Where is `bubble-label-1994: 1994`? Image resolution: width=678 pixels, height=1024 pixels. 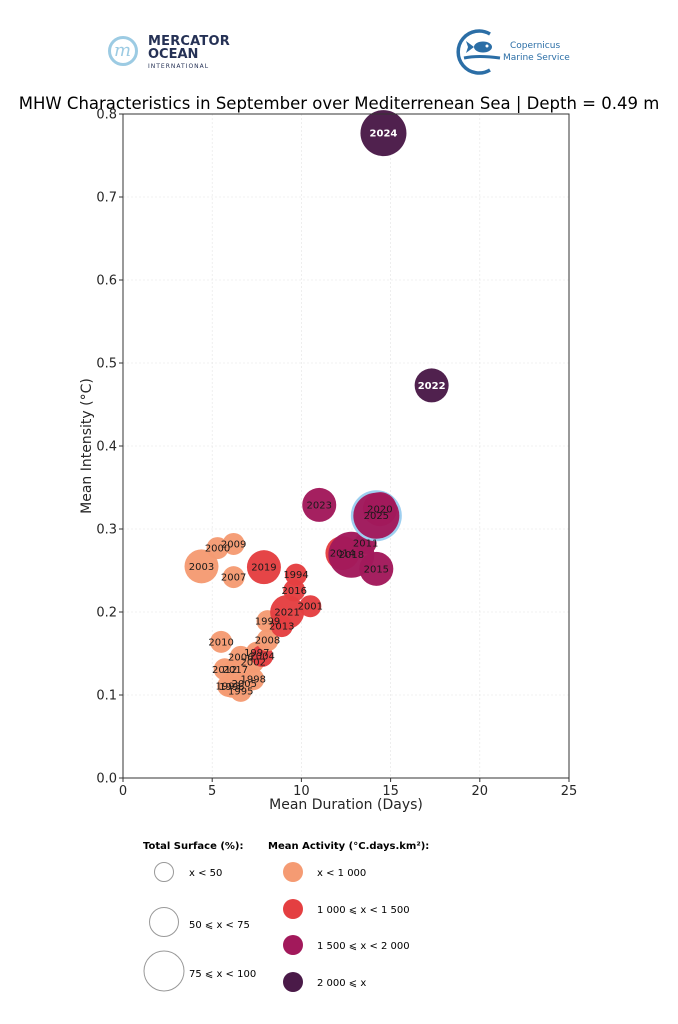
bubble-label-1994: 1994 is located at coordinates (295, 575).